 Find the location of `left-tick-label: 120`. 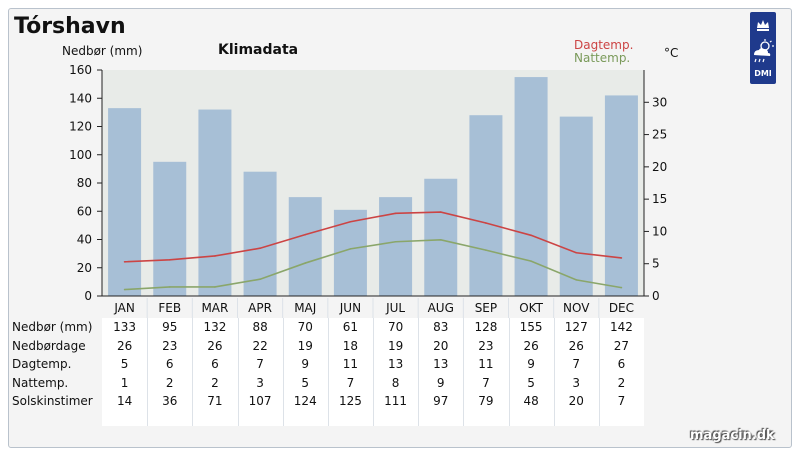

left-tick-label: 120 is located at coordinates (80, 127).